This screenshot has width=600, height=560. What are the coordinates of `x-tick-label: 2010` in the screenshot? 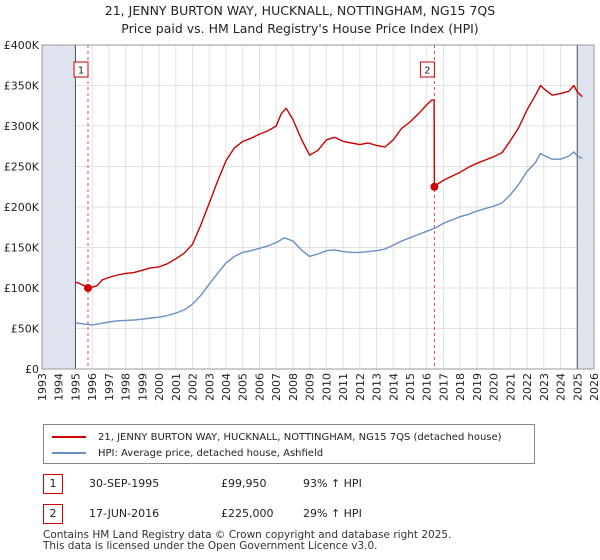 It's located at (326, 387).